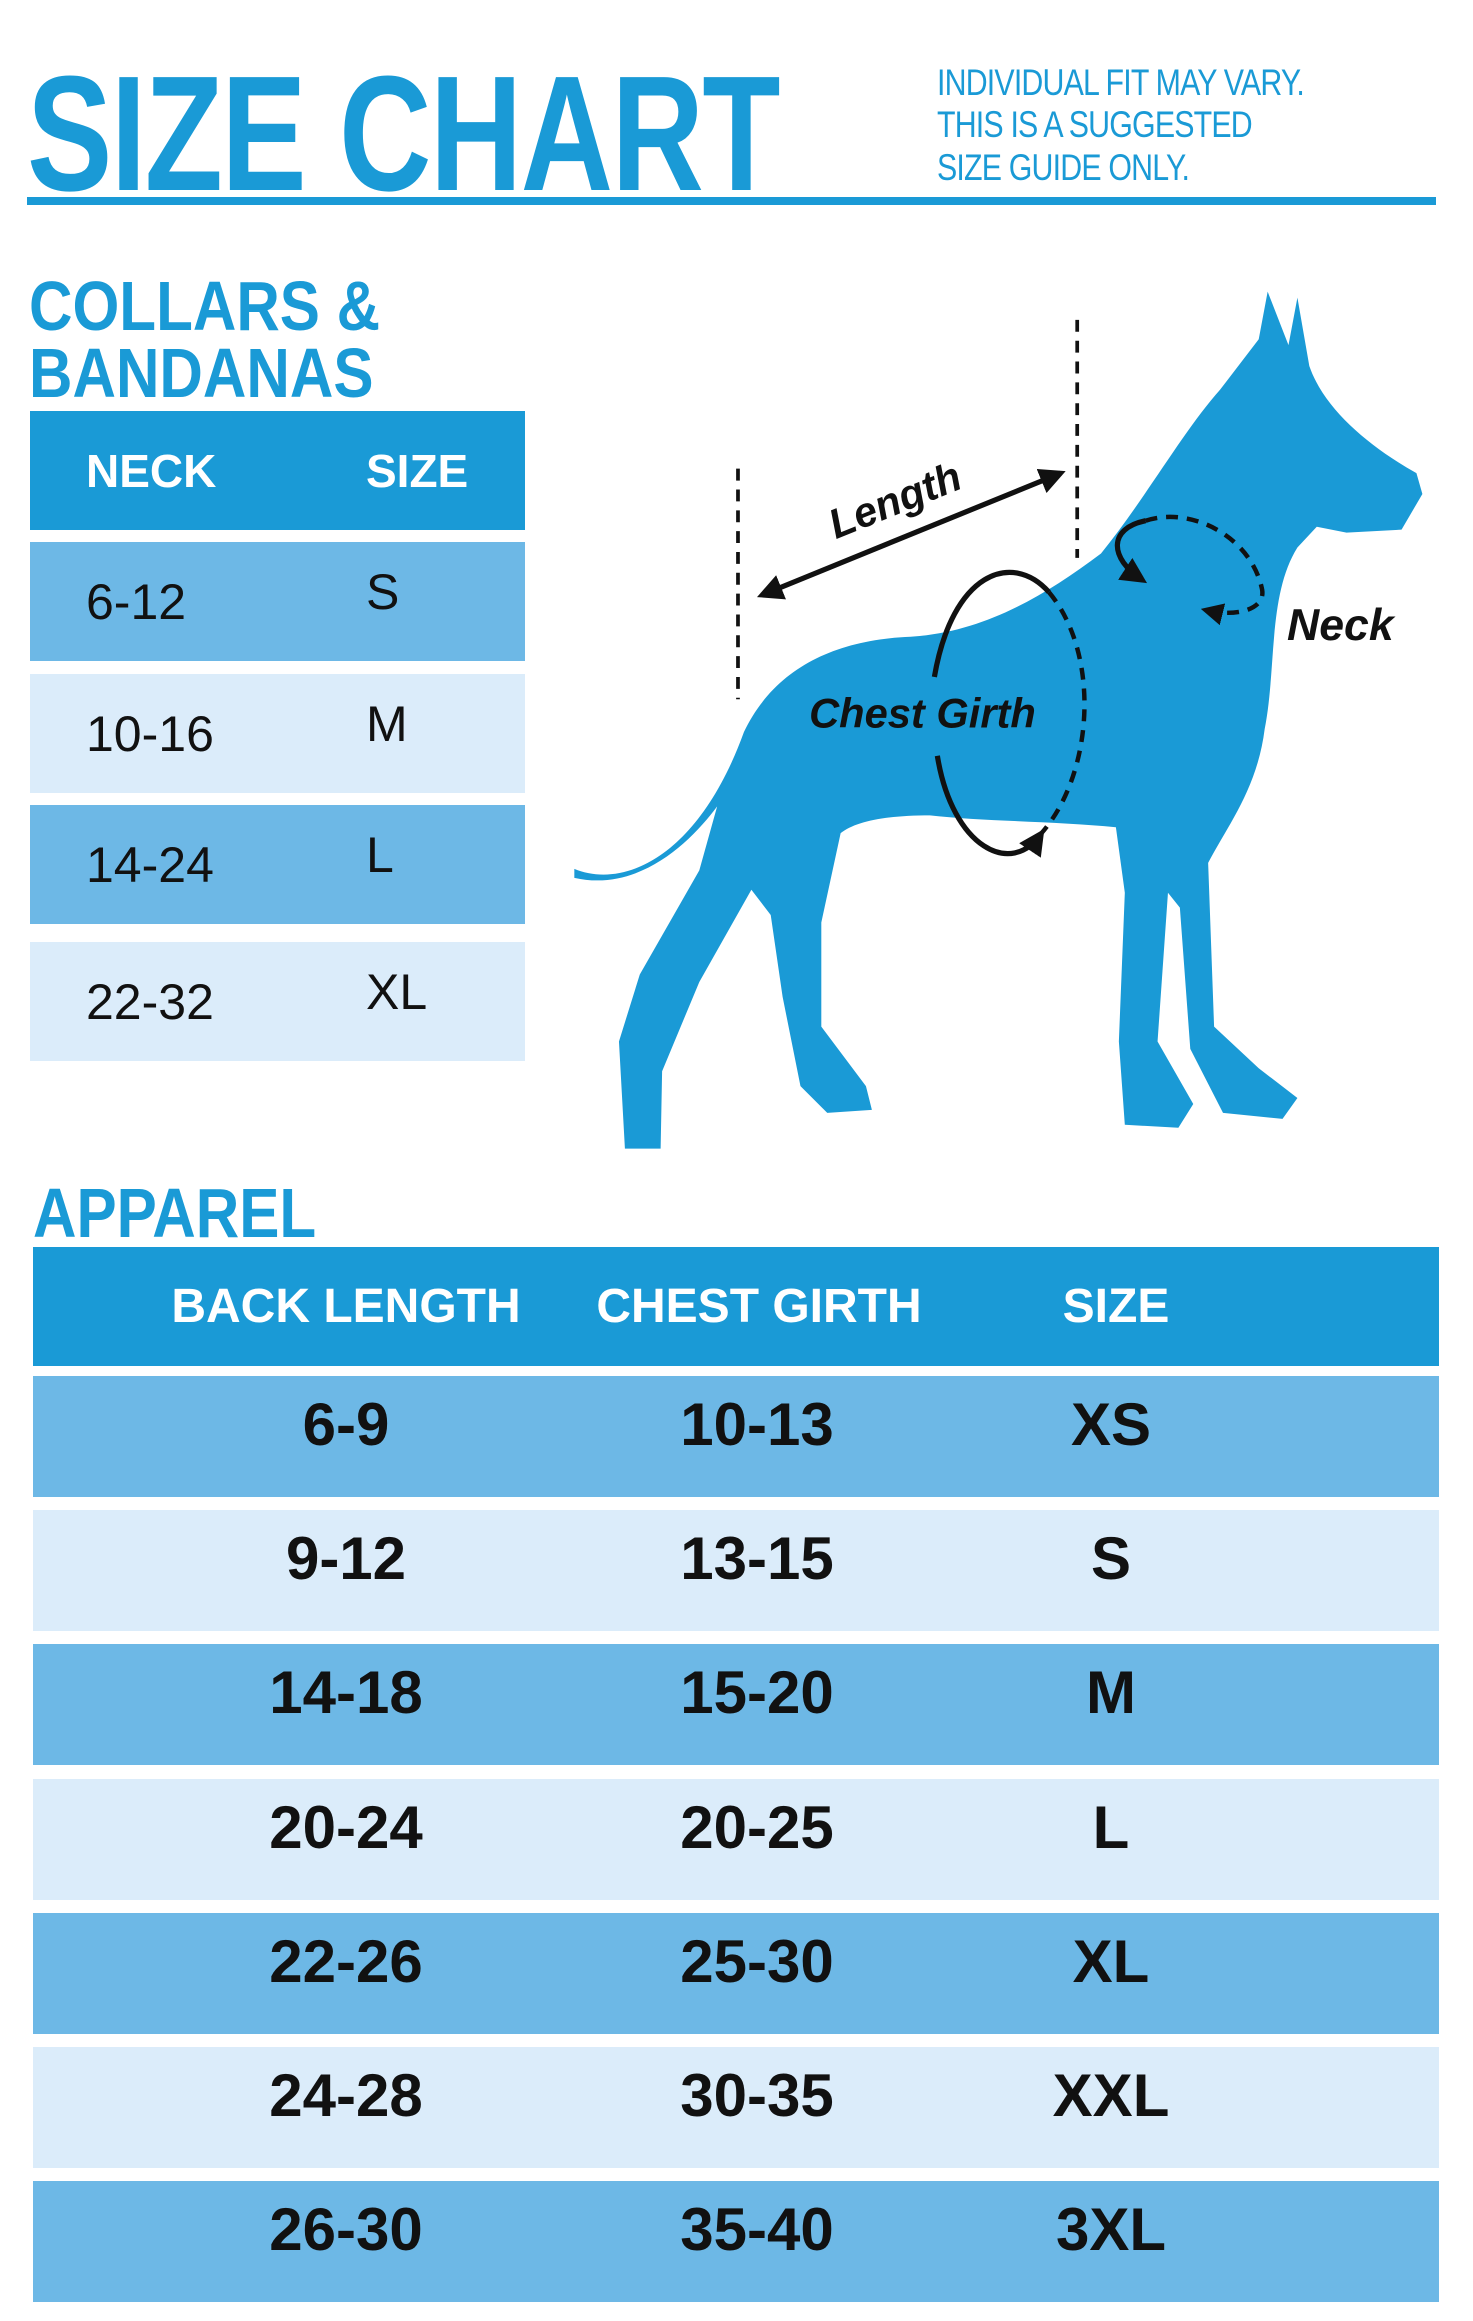 This screenshot has width=1473, height=2321. I want to click on back-length-value: 26-30, so click(346, 2230).